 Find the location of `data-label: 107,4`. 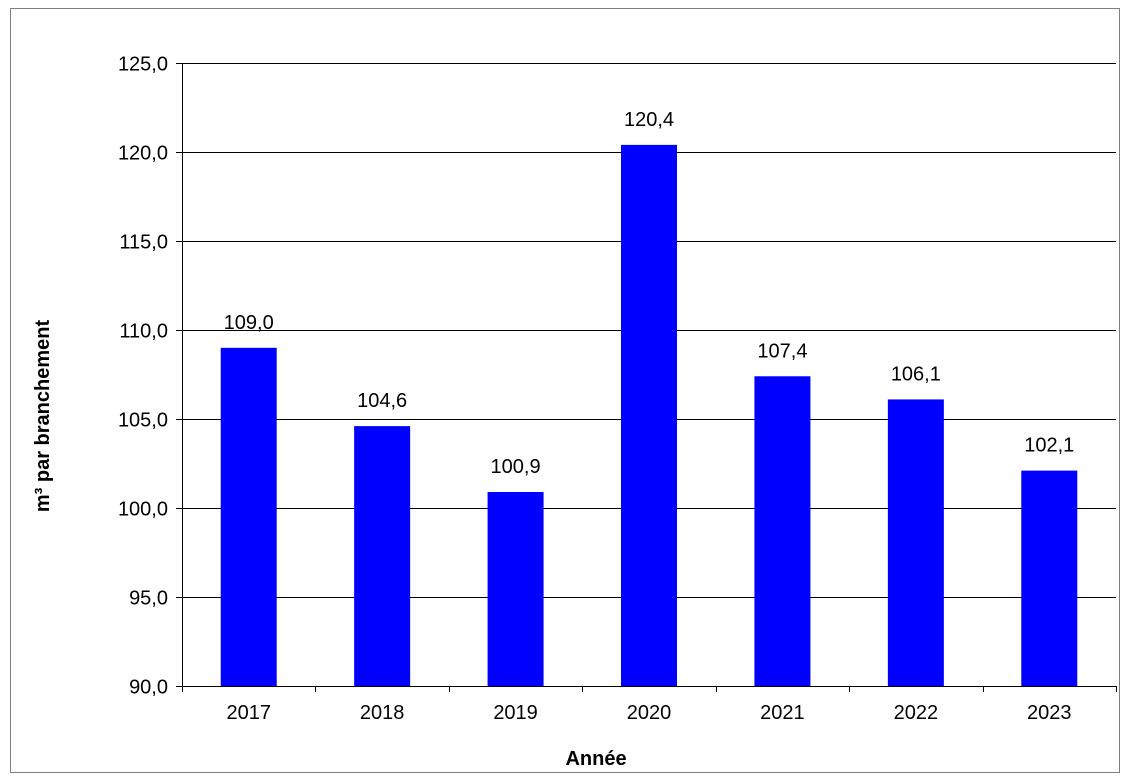

data-label: 107,4 is located at coordinates (782, 351).